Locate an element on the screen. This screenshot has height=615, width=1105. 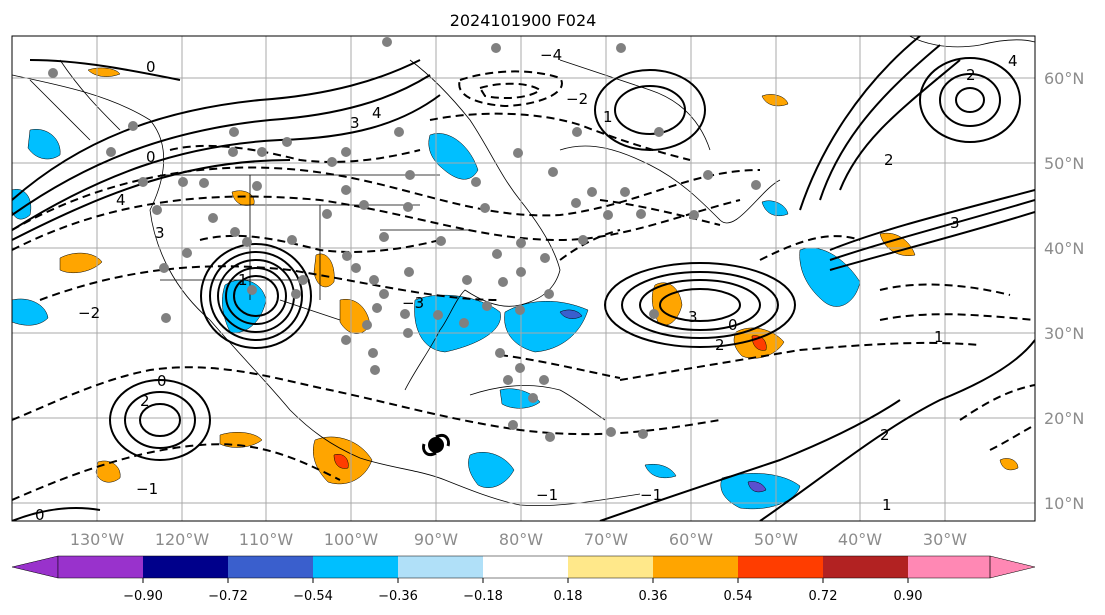
colorbar-tick-label: 0.54 is located at coordinates (738, 596).